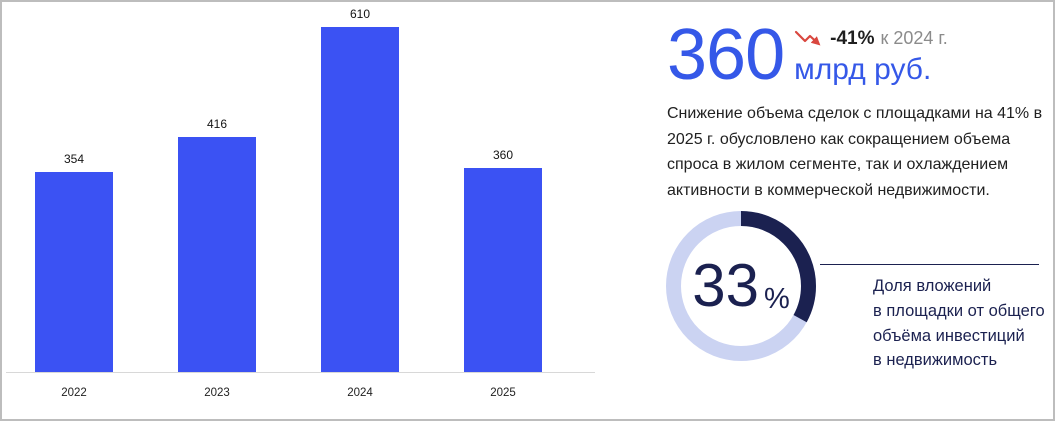 The width and height of the screenshot is (1055, 421). Describe the element at coordinates (217, 254) in the screenshot. I see `bar-2023` at that location.